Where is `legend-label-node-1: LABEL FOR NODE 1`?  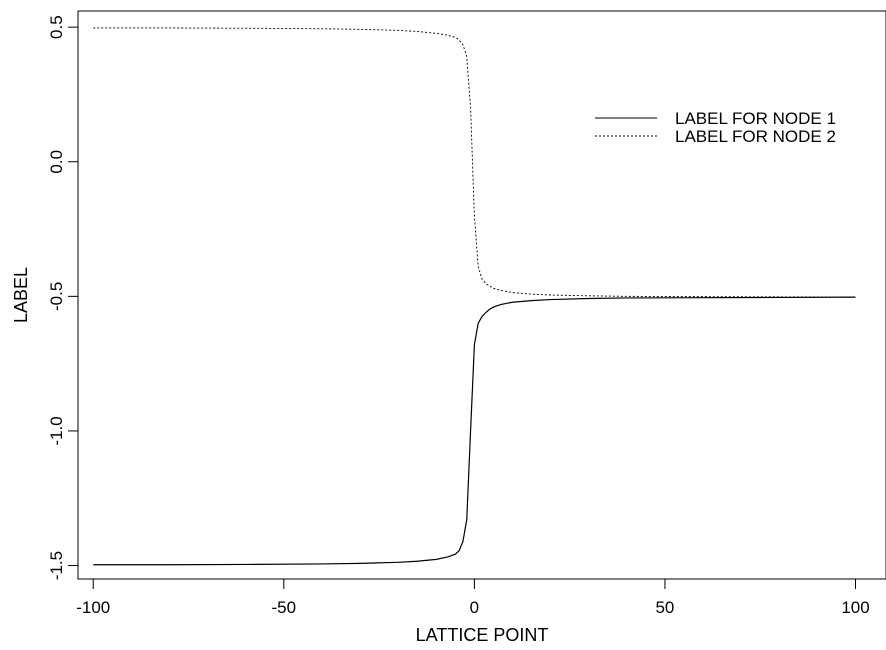
legend-label-node-1: LABEL FOR NODE 1 is located at coordinates (755, 118).